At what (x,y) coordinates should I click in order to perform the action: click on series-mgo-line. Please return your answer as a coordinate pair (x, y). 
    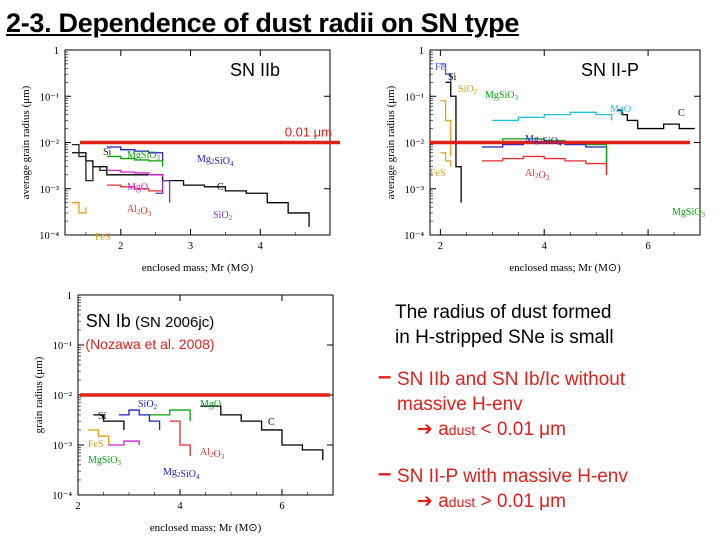
    Looking at the image, I should click on (135, 173).